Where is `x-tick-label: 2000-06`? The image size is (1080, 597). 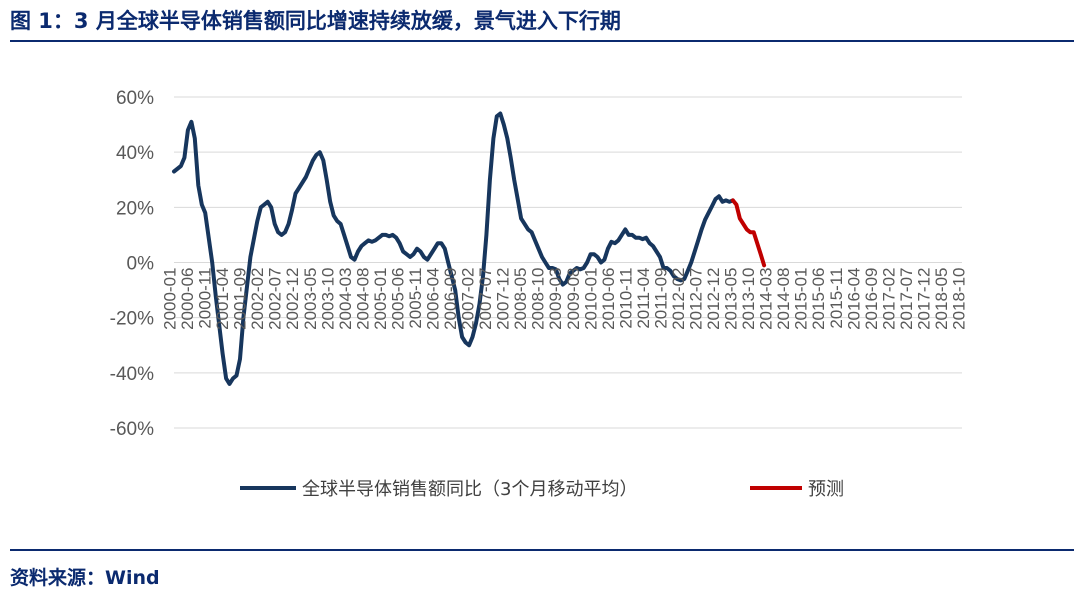
x-tick-label: 2000-06 is located at coordinates (187, 299).